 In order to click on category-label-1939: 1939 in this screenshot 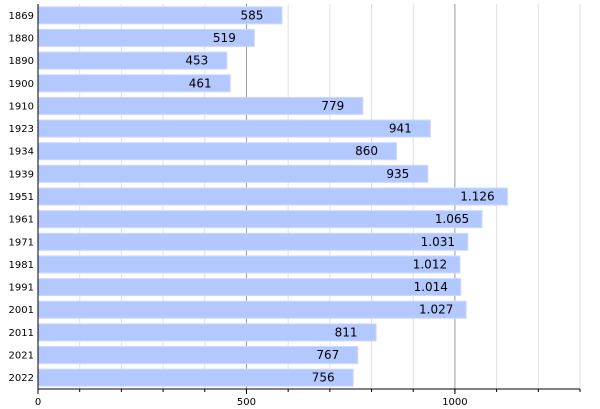, I will do `click(21, 174)`.